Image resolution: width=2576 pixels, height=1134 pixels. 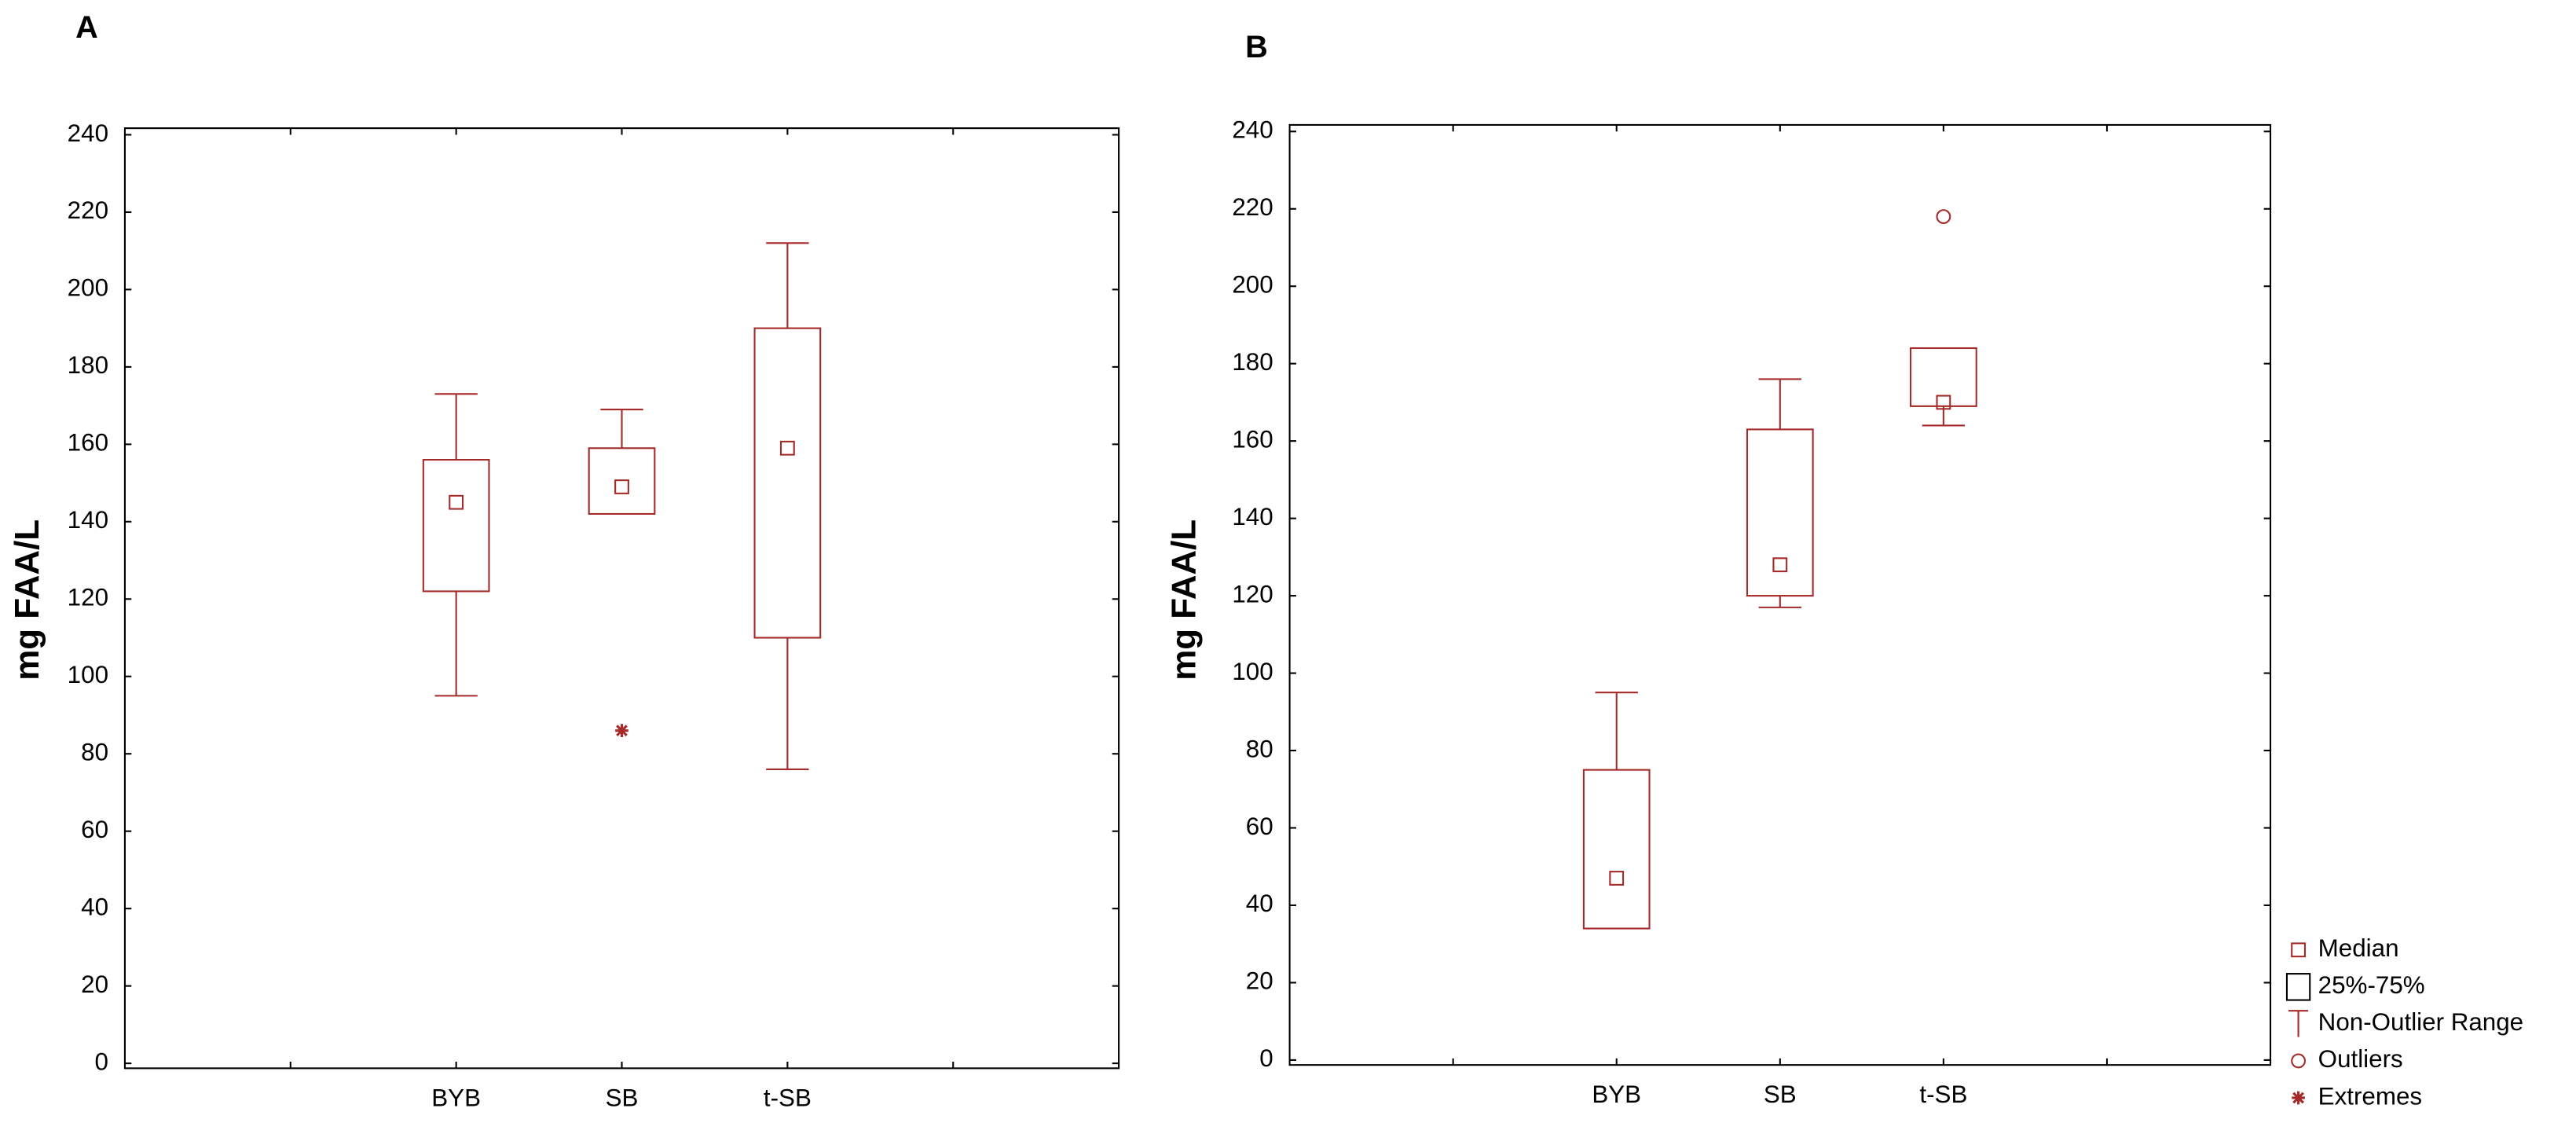 What do you see at coordinates (86, 28) in the screenshot?
I see `panel-label: A` at bounding box center [86, 28].